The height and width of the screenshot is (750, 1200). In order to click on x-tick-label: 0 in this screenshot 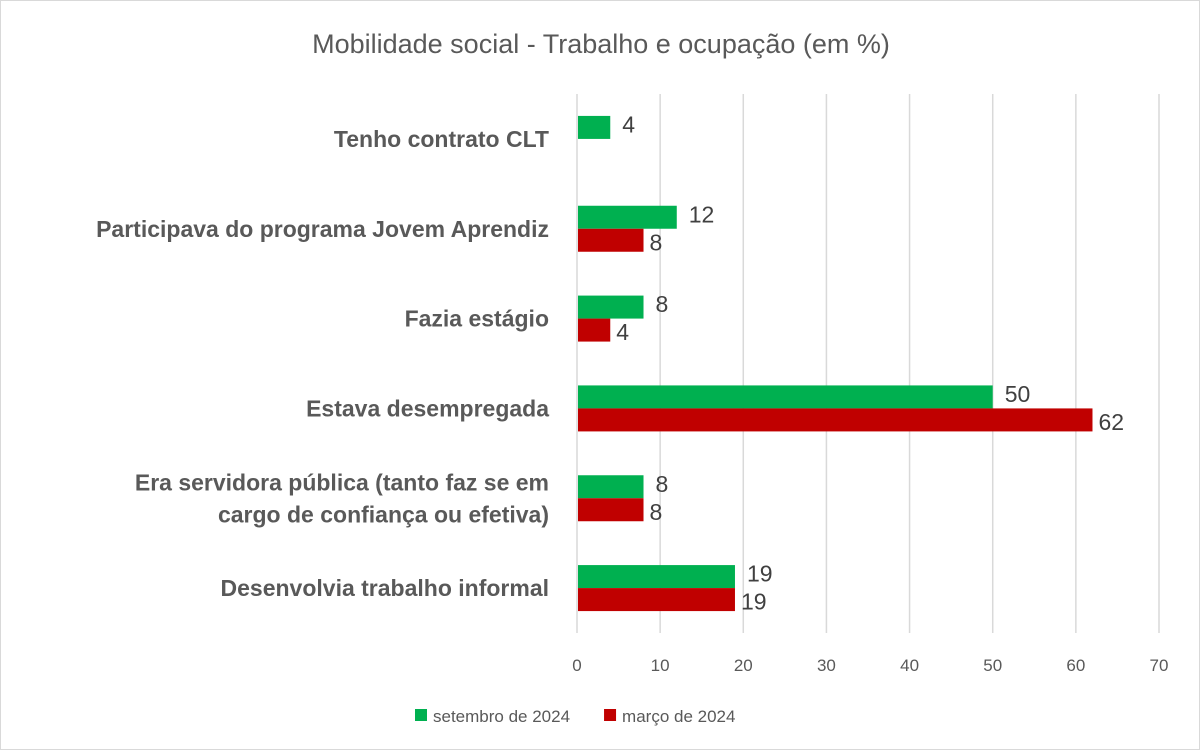, I will do `click(576, 665)`.